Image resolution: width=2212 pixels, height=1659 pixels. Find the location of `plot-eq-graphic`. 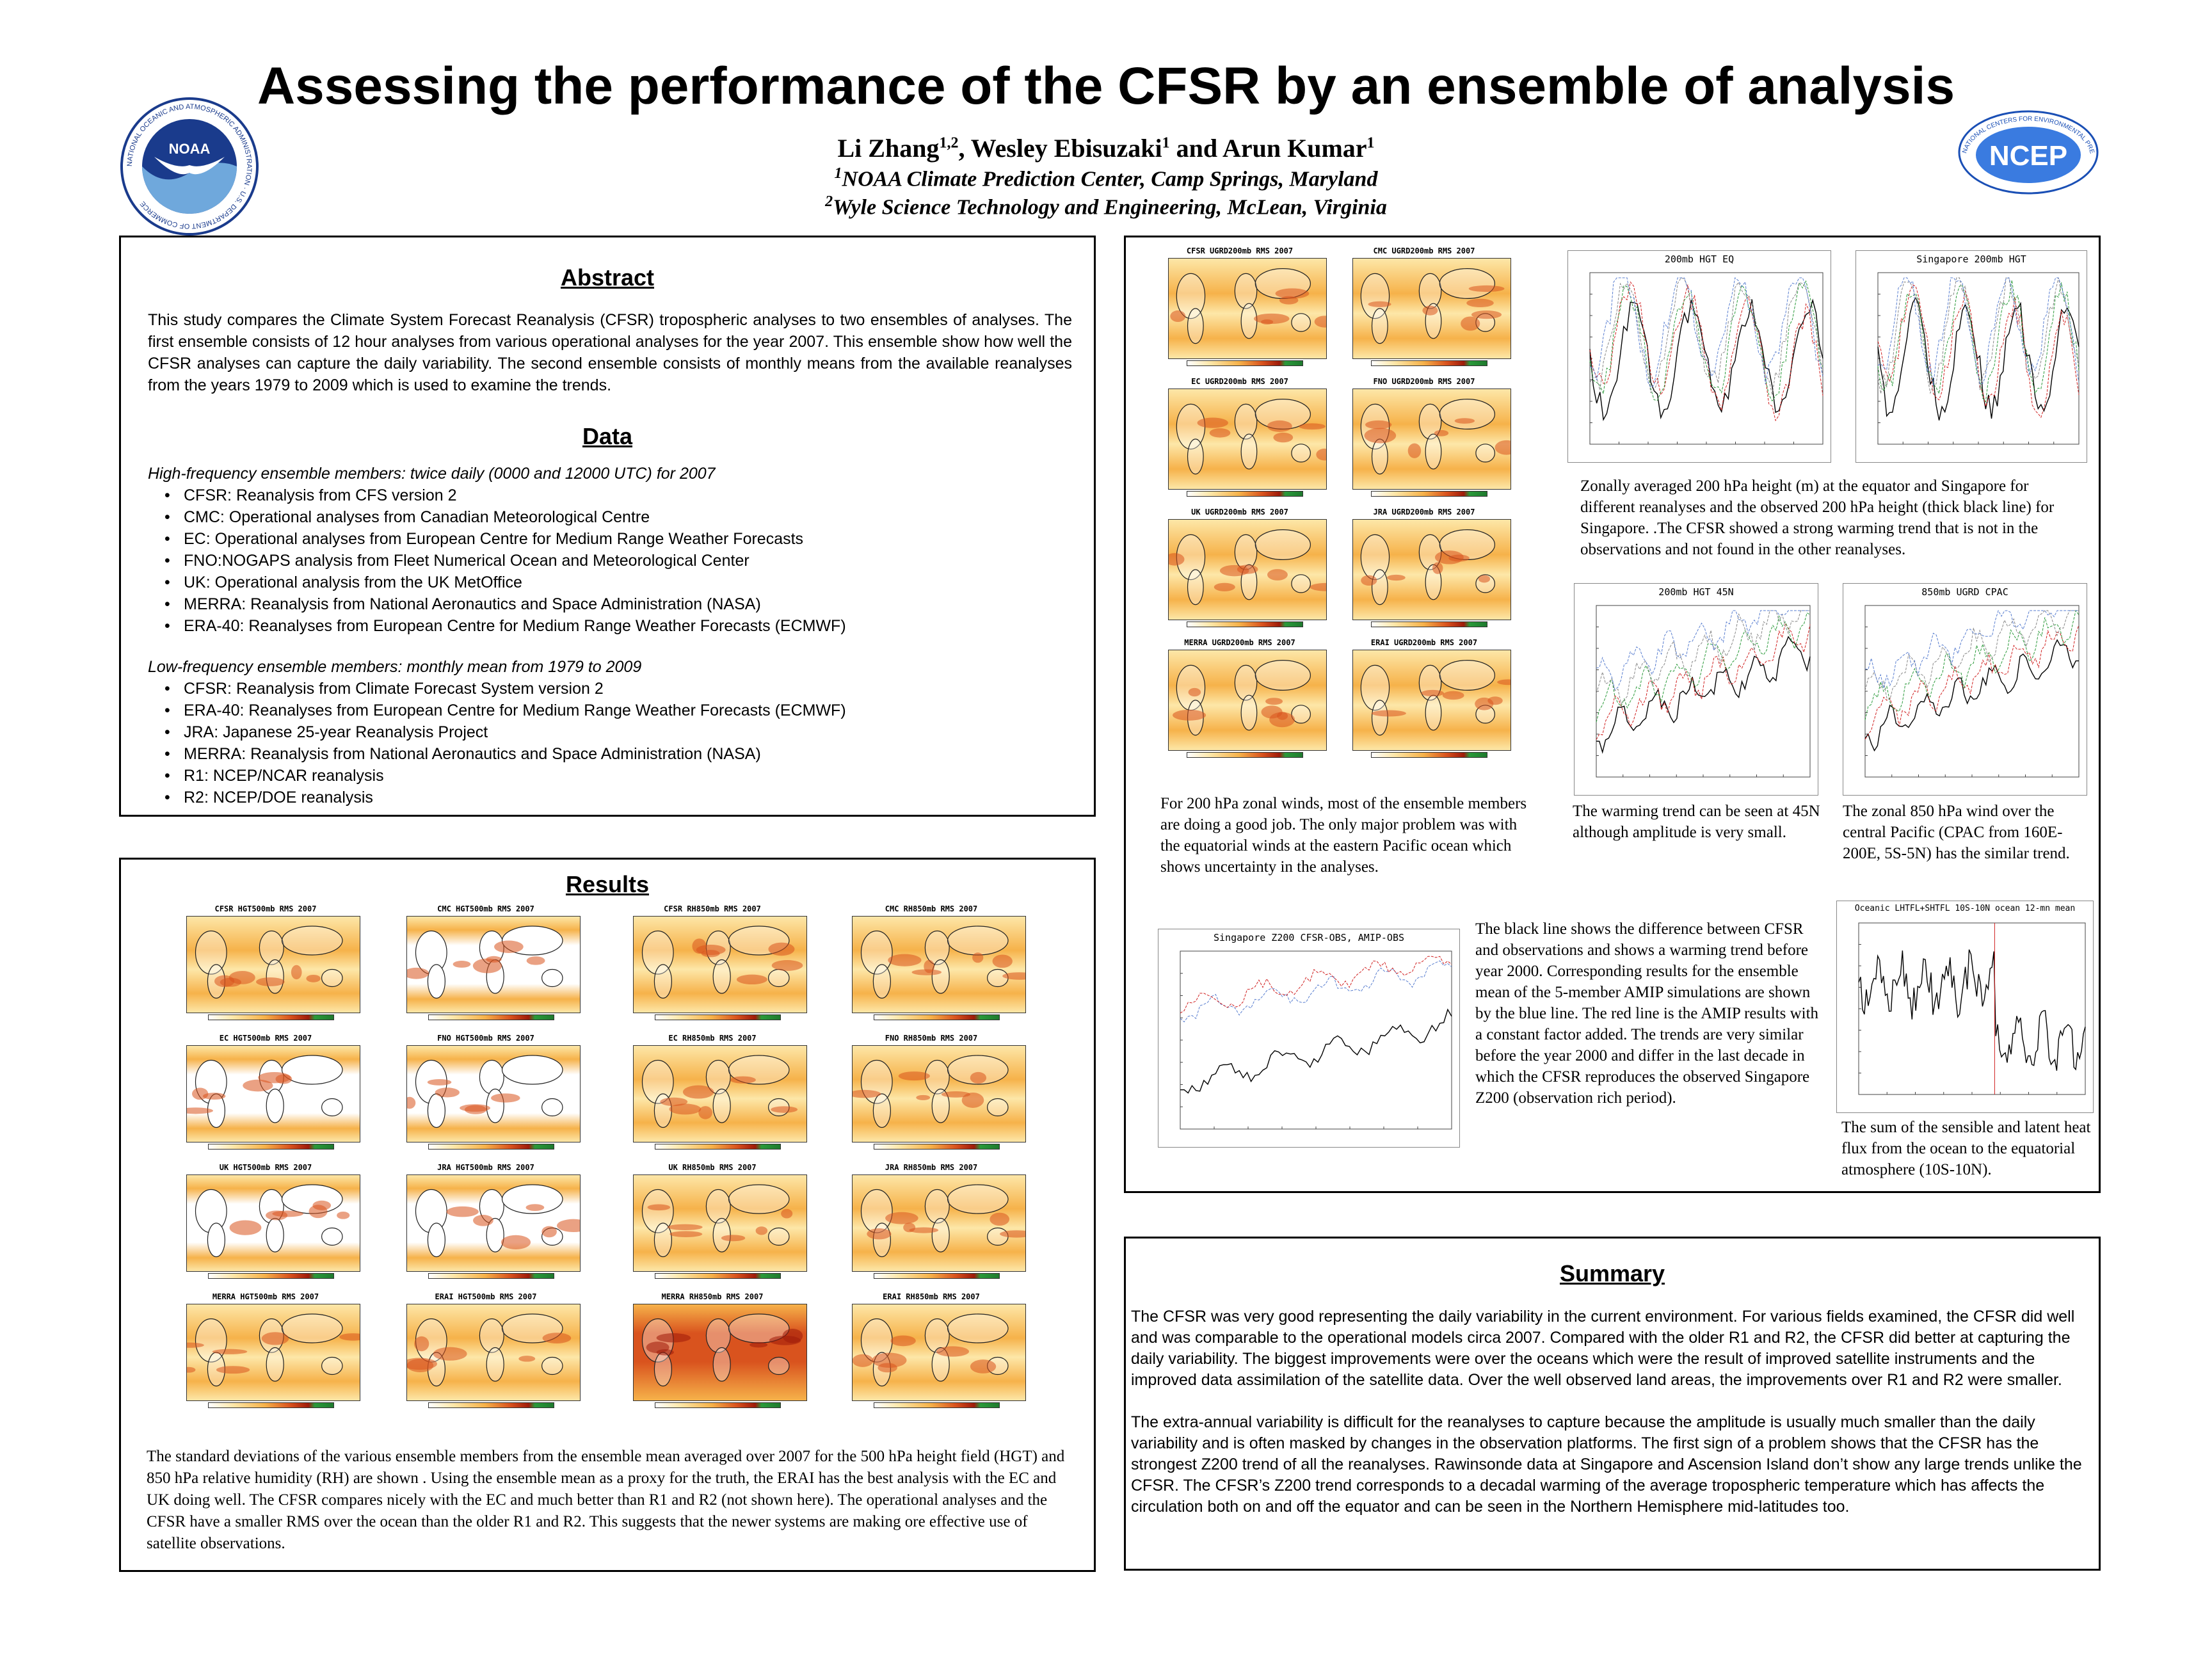

plot-eq-graphic is located at coordinates (1706, 358).